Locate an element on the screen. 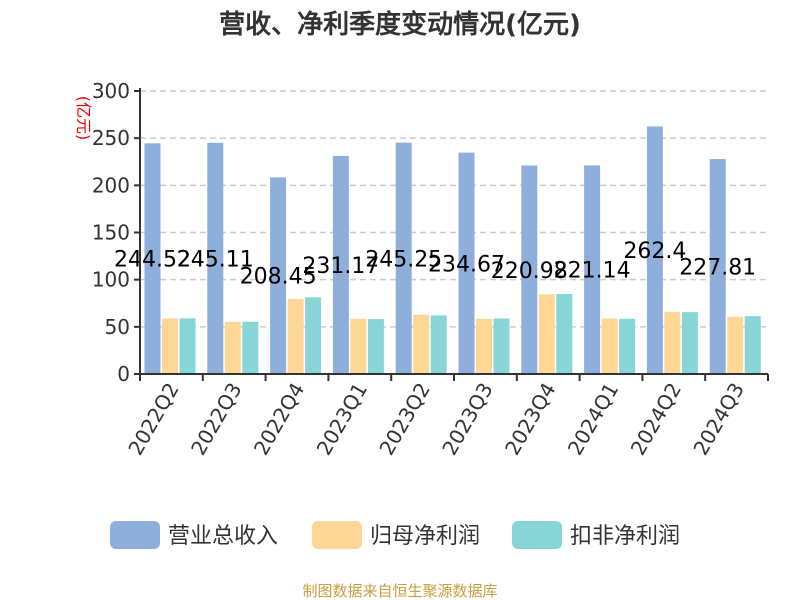 This screenshot has height=600, width=800. bar-营业总收入-2023Q4 is located at coordinates (529, 269).